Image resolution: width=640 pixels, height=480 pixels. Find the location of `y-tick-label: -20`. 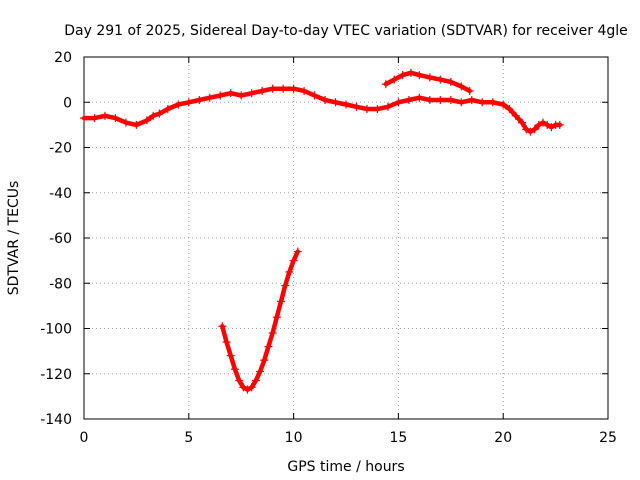

y-tick-label: -20 is located at coordinates (60, 149).